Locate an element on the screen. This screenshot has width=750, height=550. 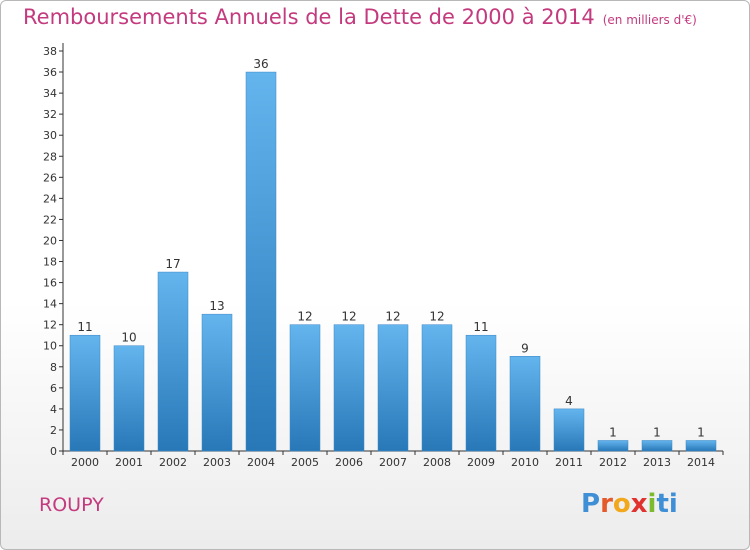
logo-letter: r is located at coordinates (606, 504).